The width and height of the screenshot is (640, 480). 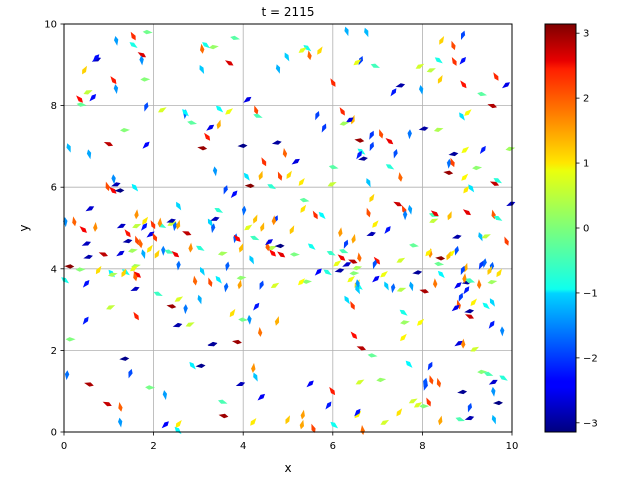 I want to click on y-tick-label: 0, so click(x=54, y=433).